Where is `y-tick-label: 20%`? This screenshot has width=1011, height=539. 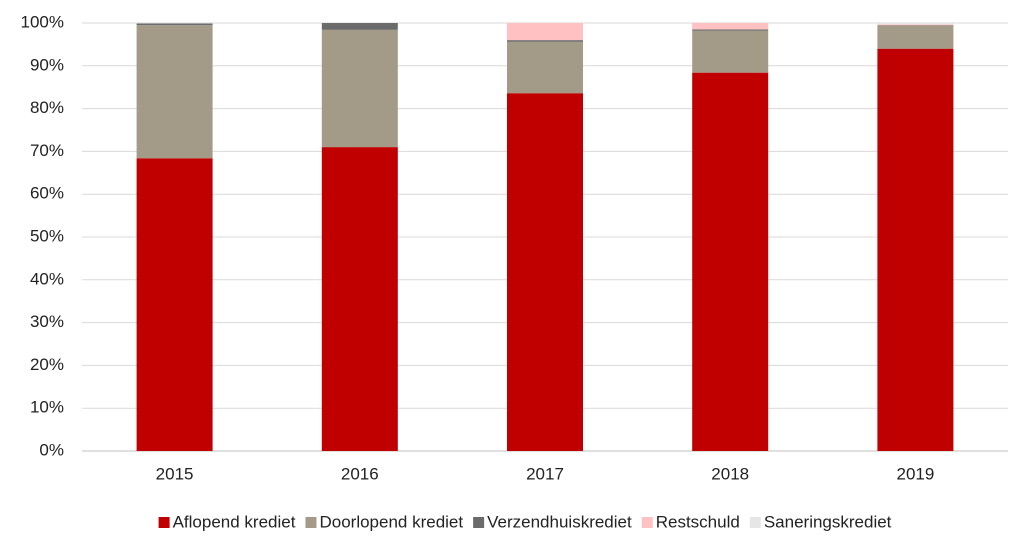
y-tick-label: 20% is located at coordinates (47, 364).